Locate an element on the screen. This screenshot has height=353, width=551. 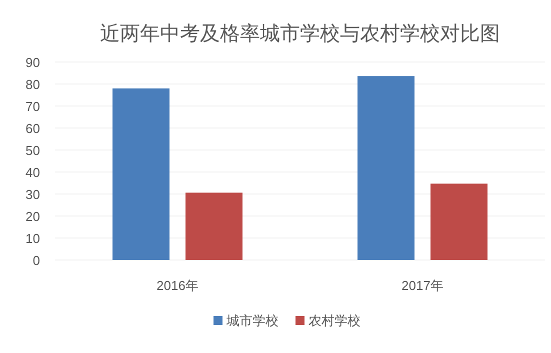
y-tick-label: 70 is located at coordinates (33, 106).